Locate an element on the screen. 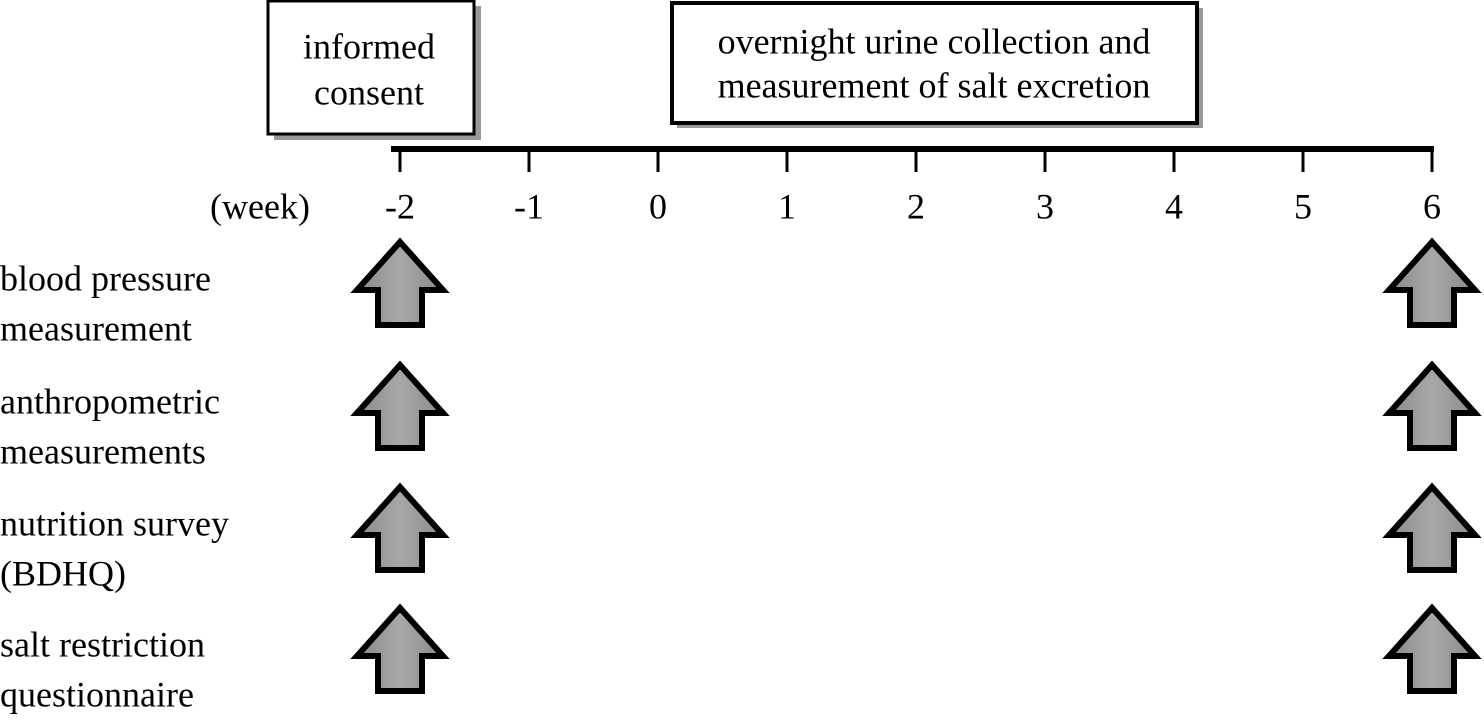  tick-label: 4 is located at coordinates (1174, 206).